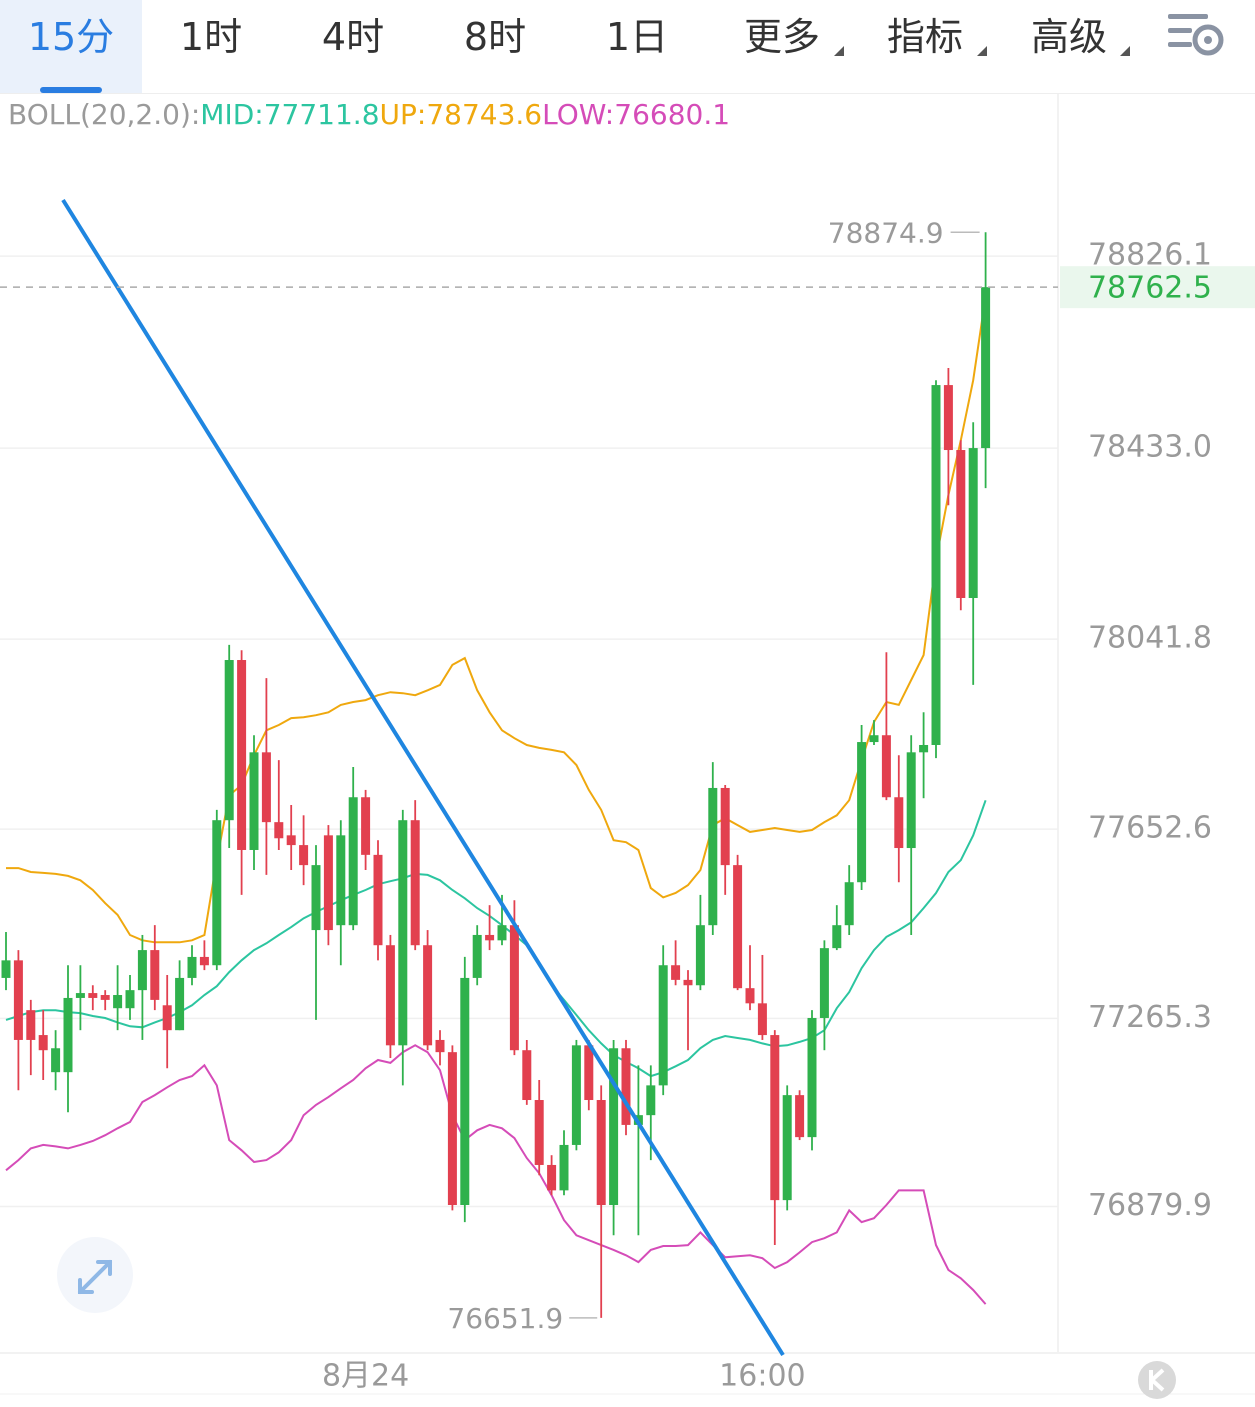  I want to click on max-label: 78874.9, so click(886, 232).